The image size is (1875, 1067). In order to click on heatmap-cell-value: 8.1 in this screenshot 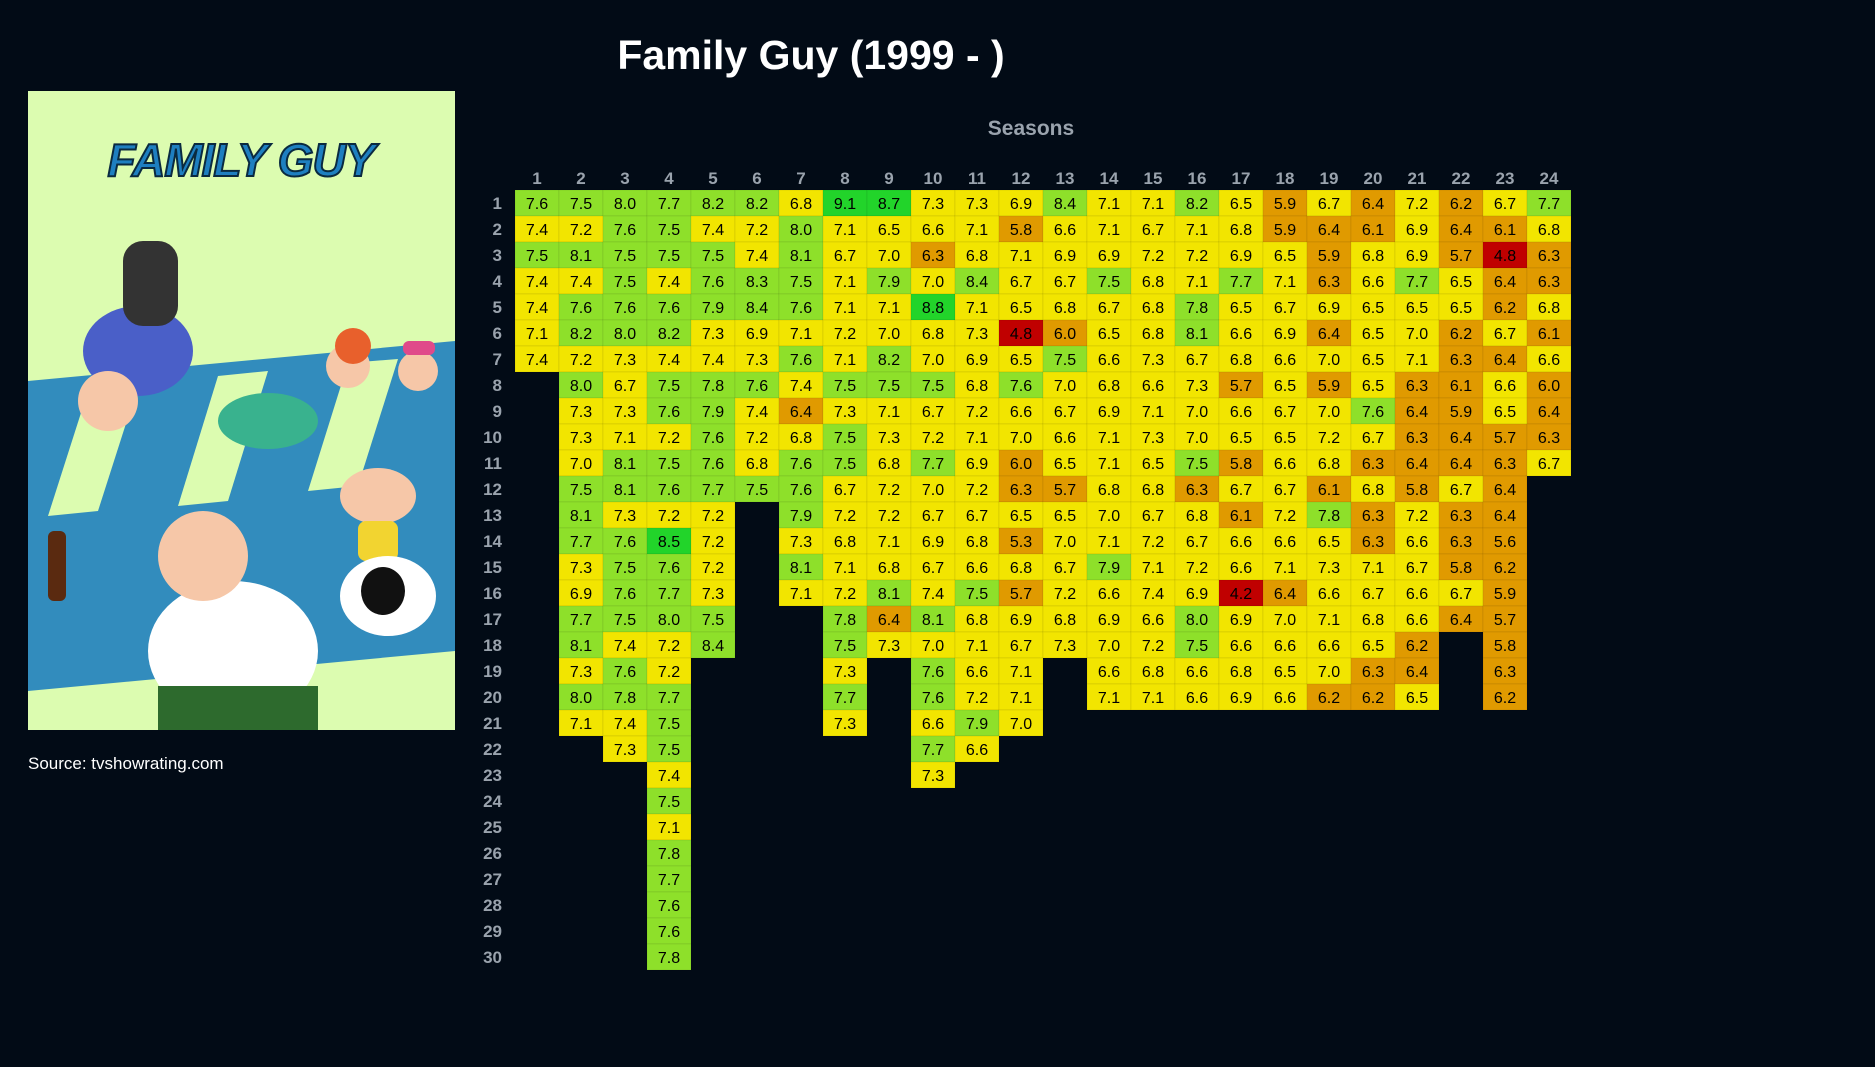, I will do `click(801, 568)`.